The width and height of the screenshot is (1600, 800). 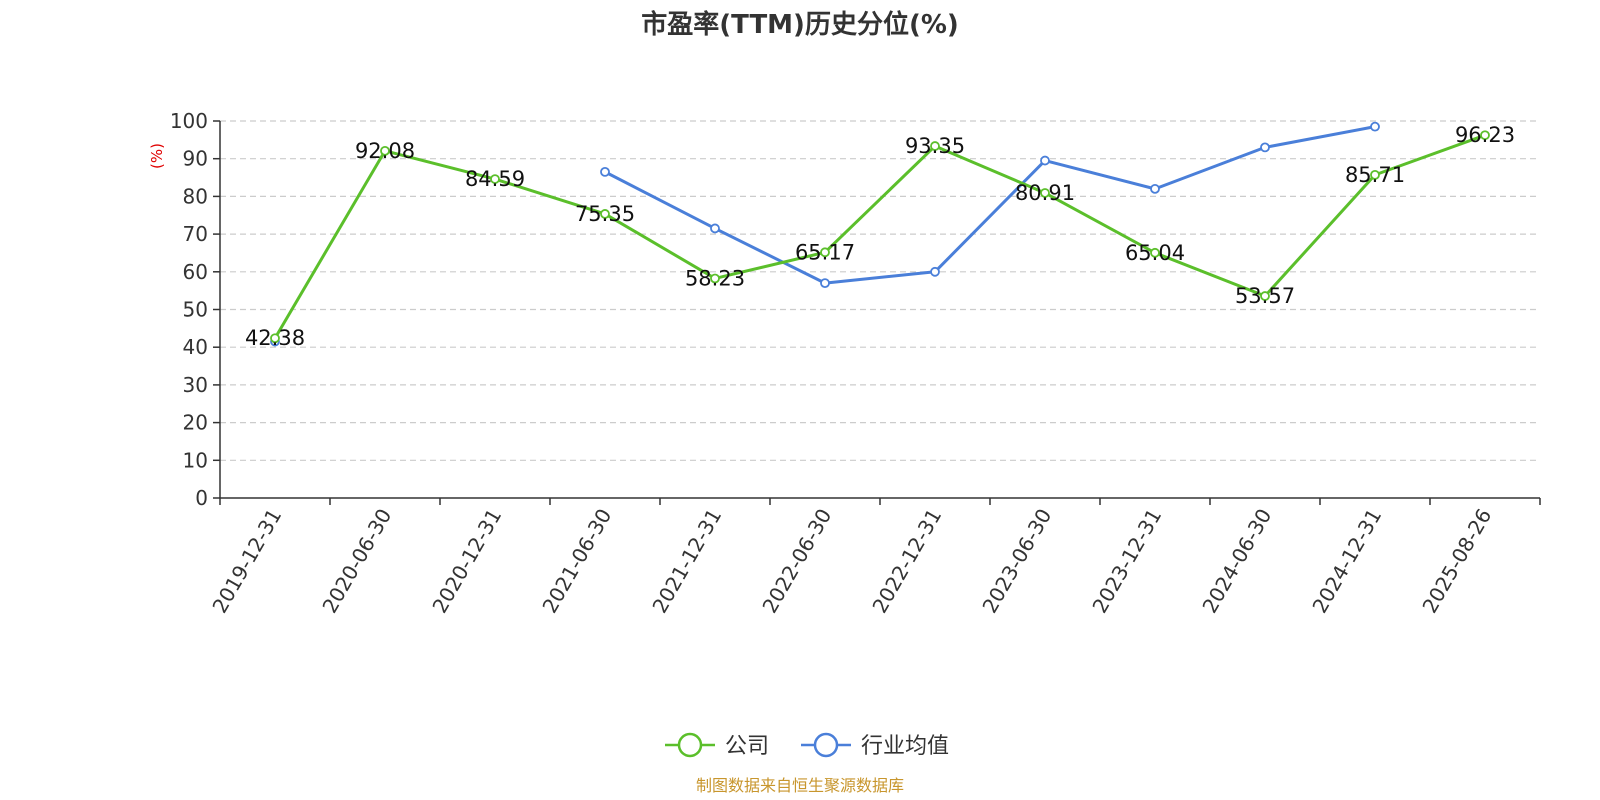 I want to click on y-axis-label: (%), so click(x=157, y=156).